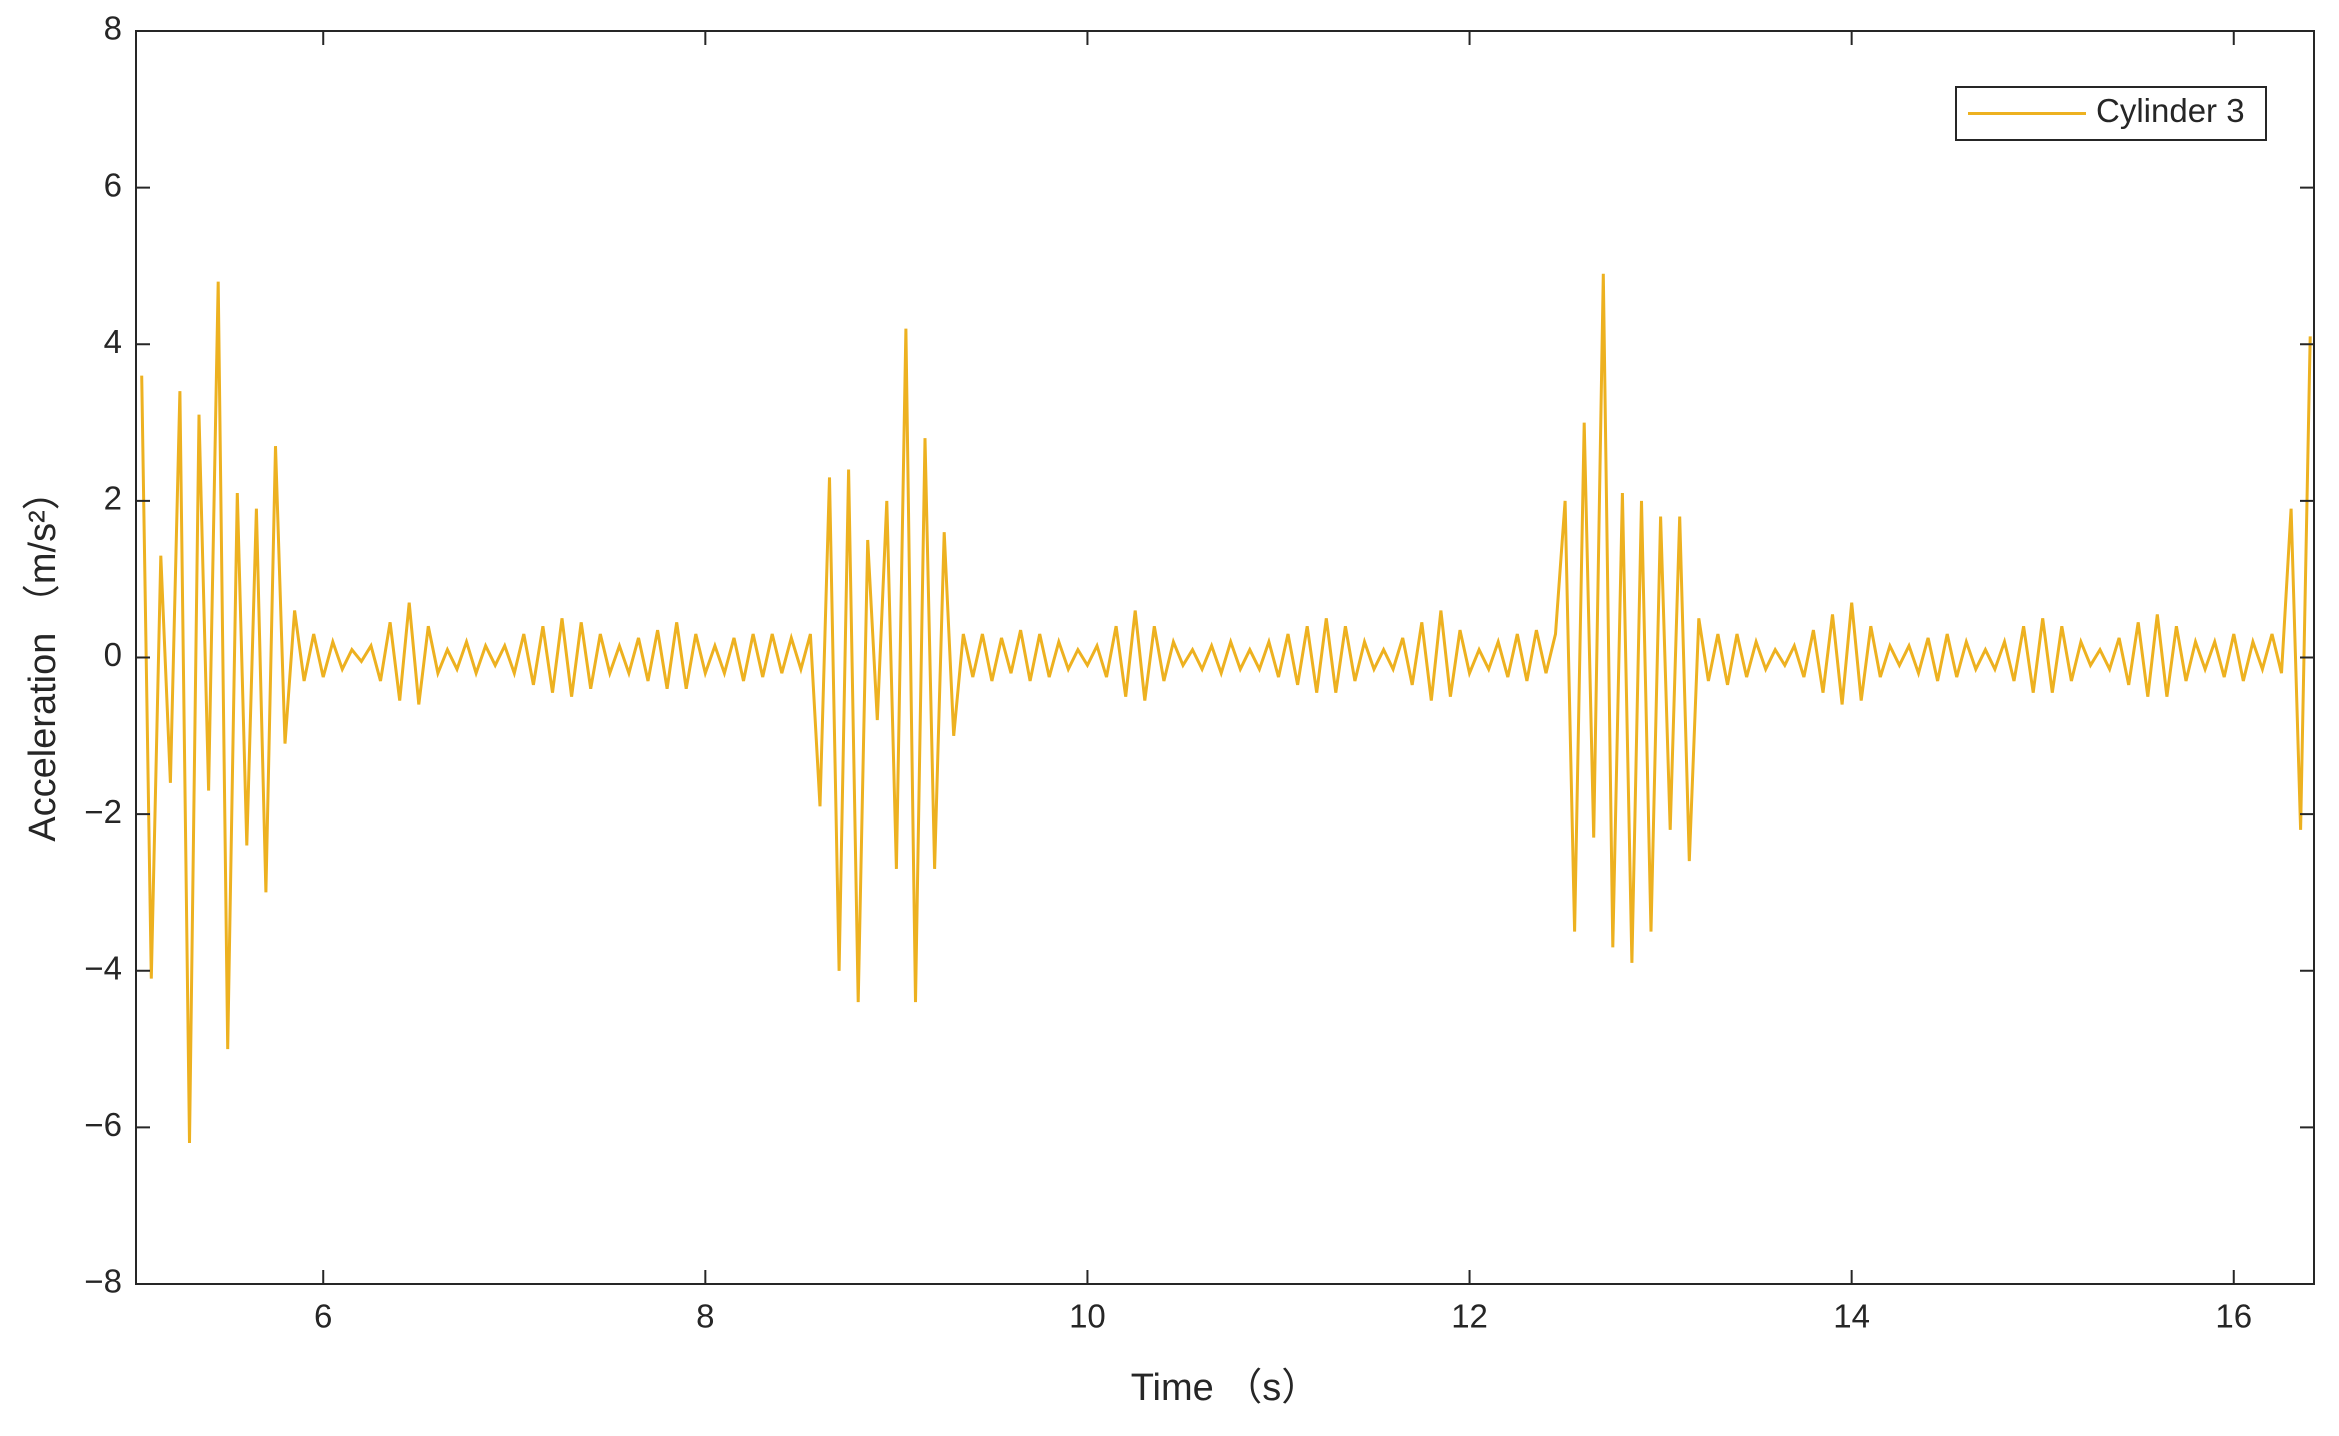 The width and height of the screenshot is (2339, 1436). I want to click on x-tick-label: 6, so click(323, 1316).